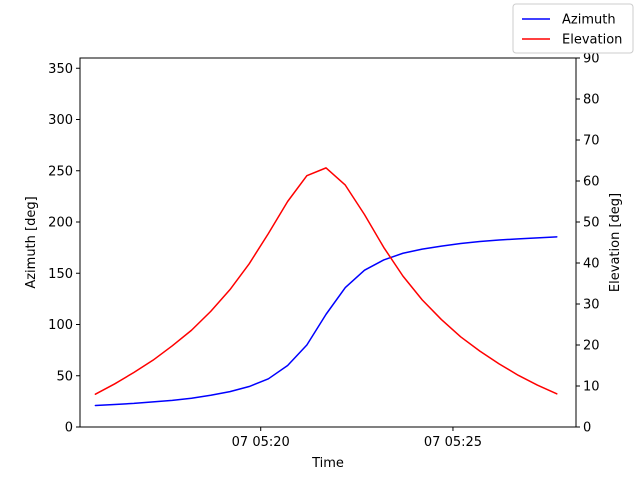  What do you see at coordinates (60, 120) in the screenshot?
I see `left-y-tick-label: 300` at bounding box center [60, 120].